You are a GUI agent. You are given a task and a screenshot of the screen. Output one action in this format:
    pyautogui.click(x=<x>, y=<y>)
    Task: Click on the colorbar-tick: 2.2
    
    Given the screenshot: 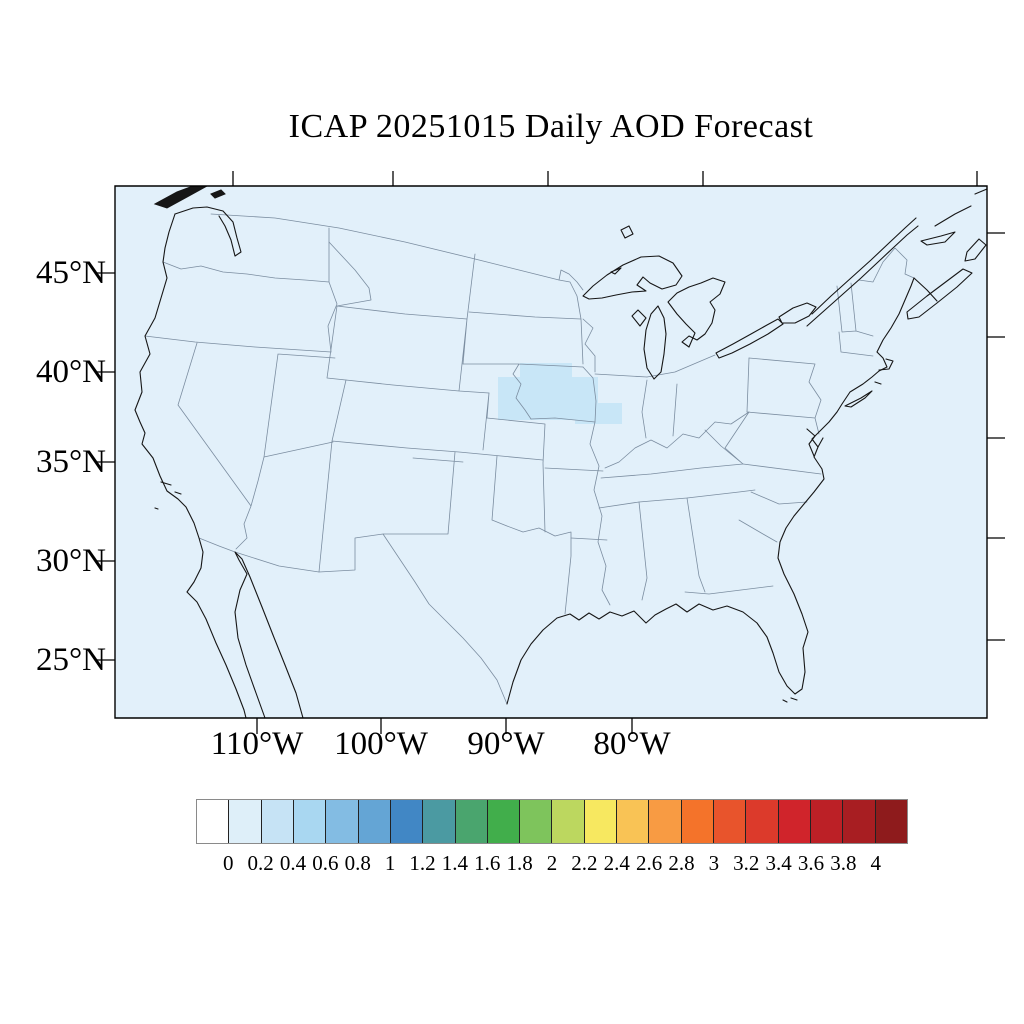 What is the action you would take?
    pyautogui.click(x=584, y=863)
    